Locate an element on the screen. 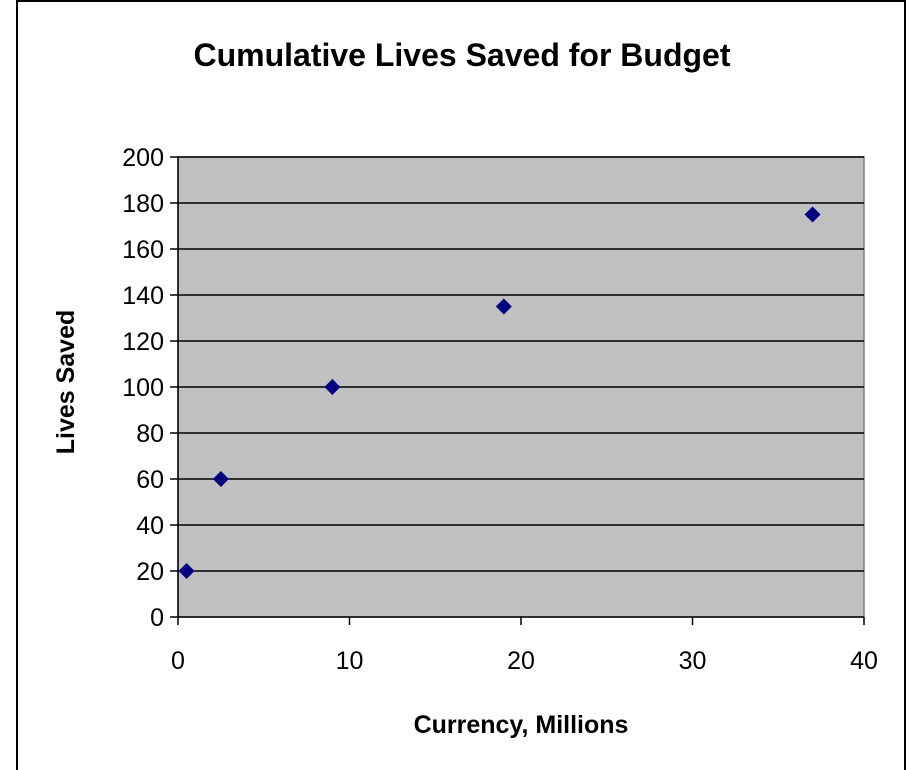 This screenshot has height=770, width=907. x-axis-ticks: 0 10 20 30 40 is located at coordinates (524, 646).